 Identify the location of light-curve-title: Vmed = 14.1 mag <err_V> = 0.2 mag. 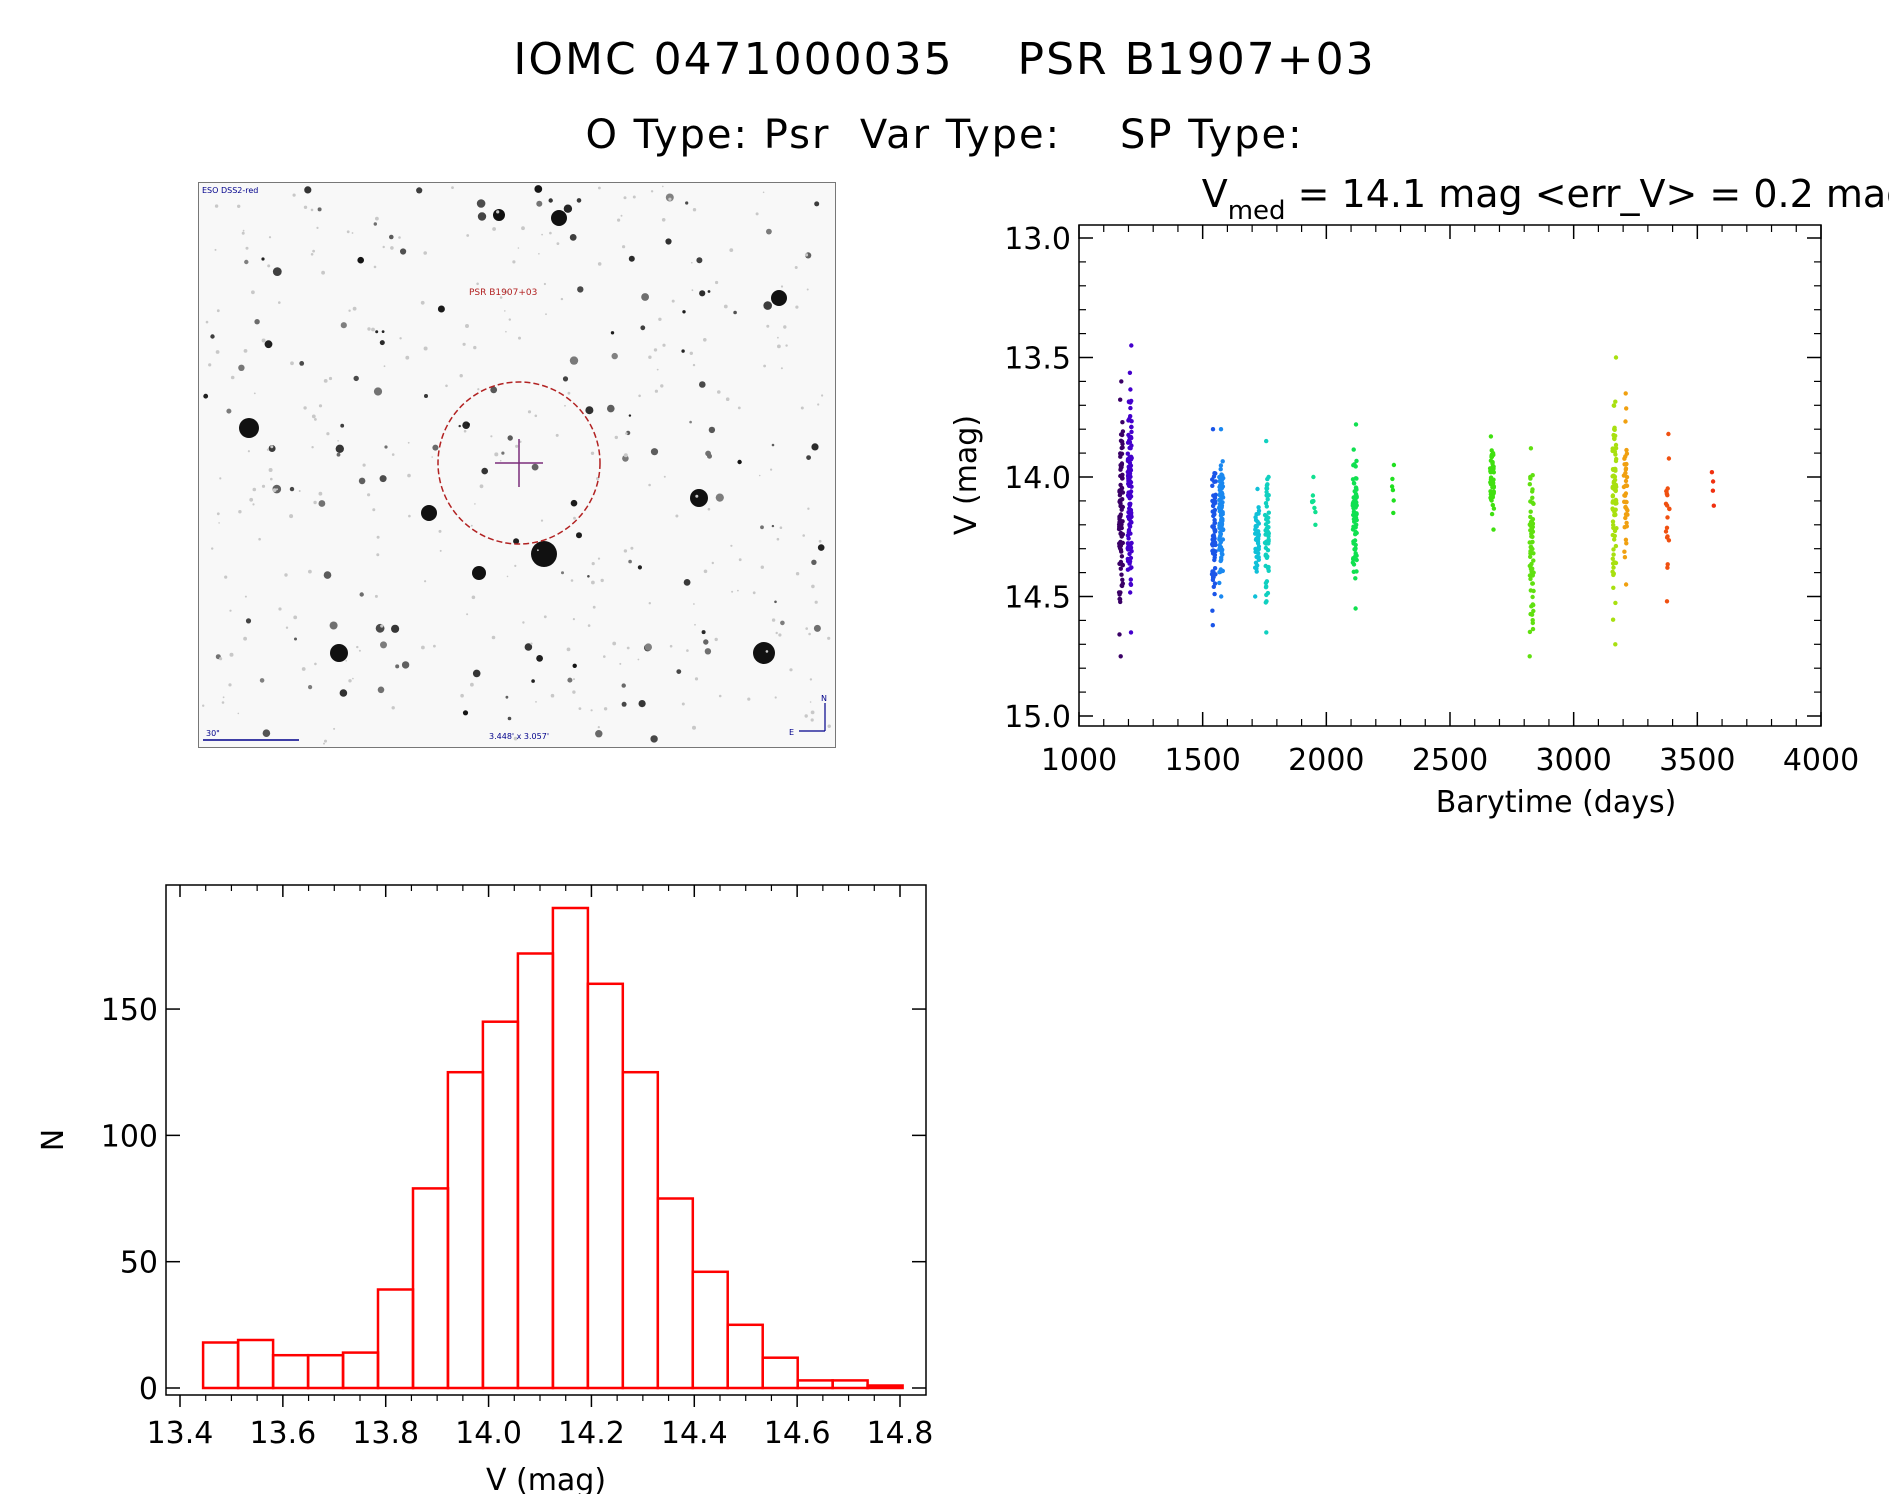
(1545, 199).